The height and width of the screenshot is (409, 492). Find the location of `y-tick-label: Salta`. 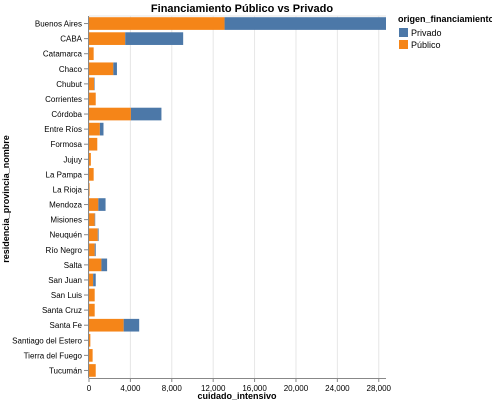

y-tick-label: Salta is located at coordinates (73, 265).